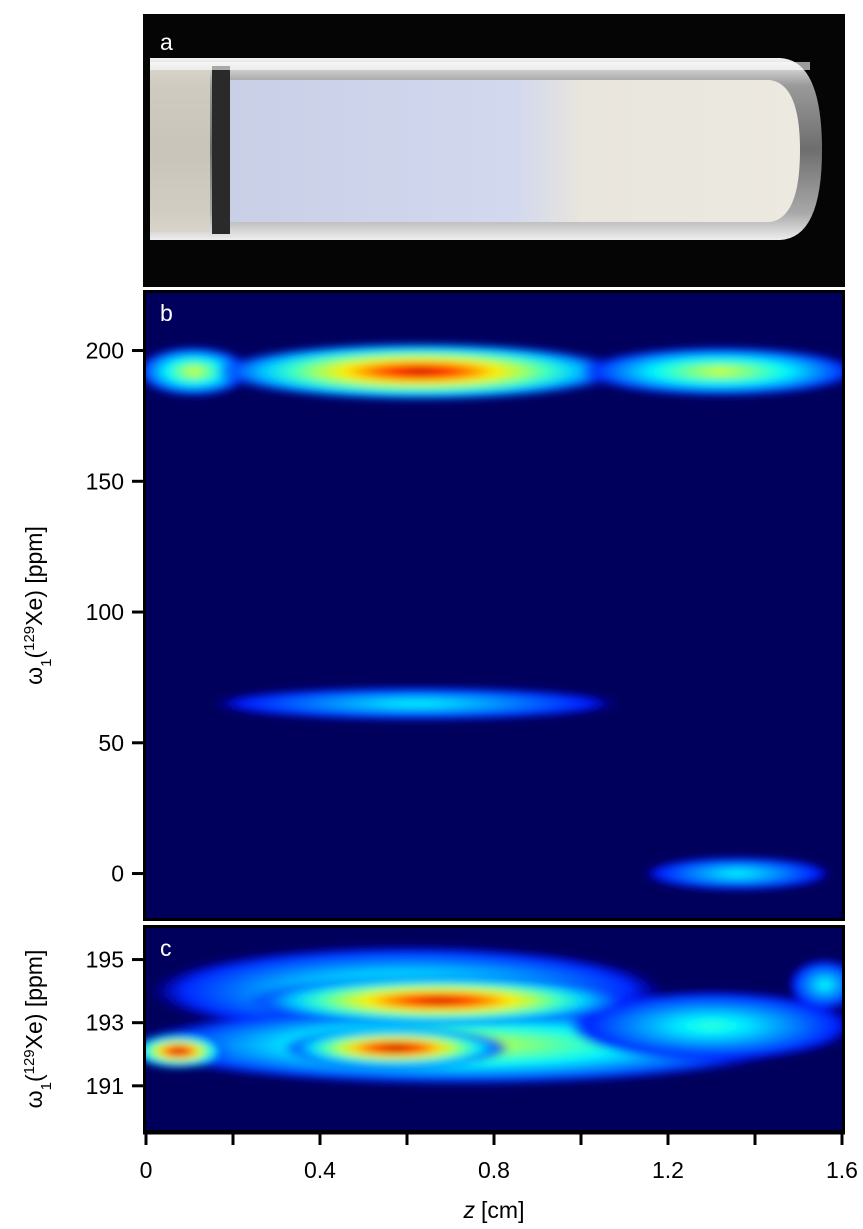  What do you see at coordinates (105, 351) in the screenshot?
I see `y-tick-label: 200` at bounding box center [105, 351].